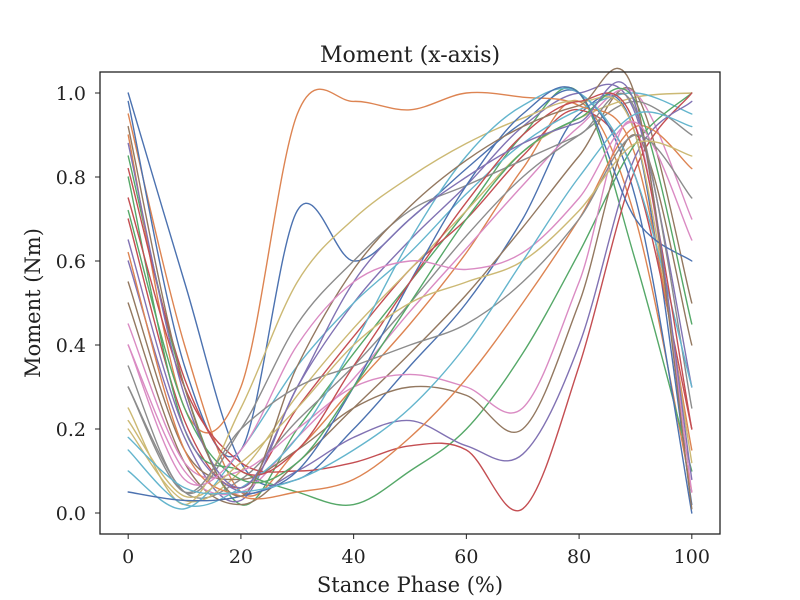  What do you see at coordinates (410, 55) in the screenshot?
I see `chart-title: Moment (x-axis)` at bounding box center [410, 55].